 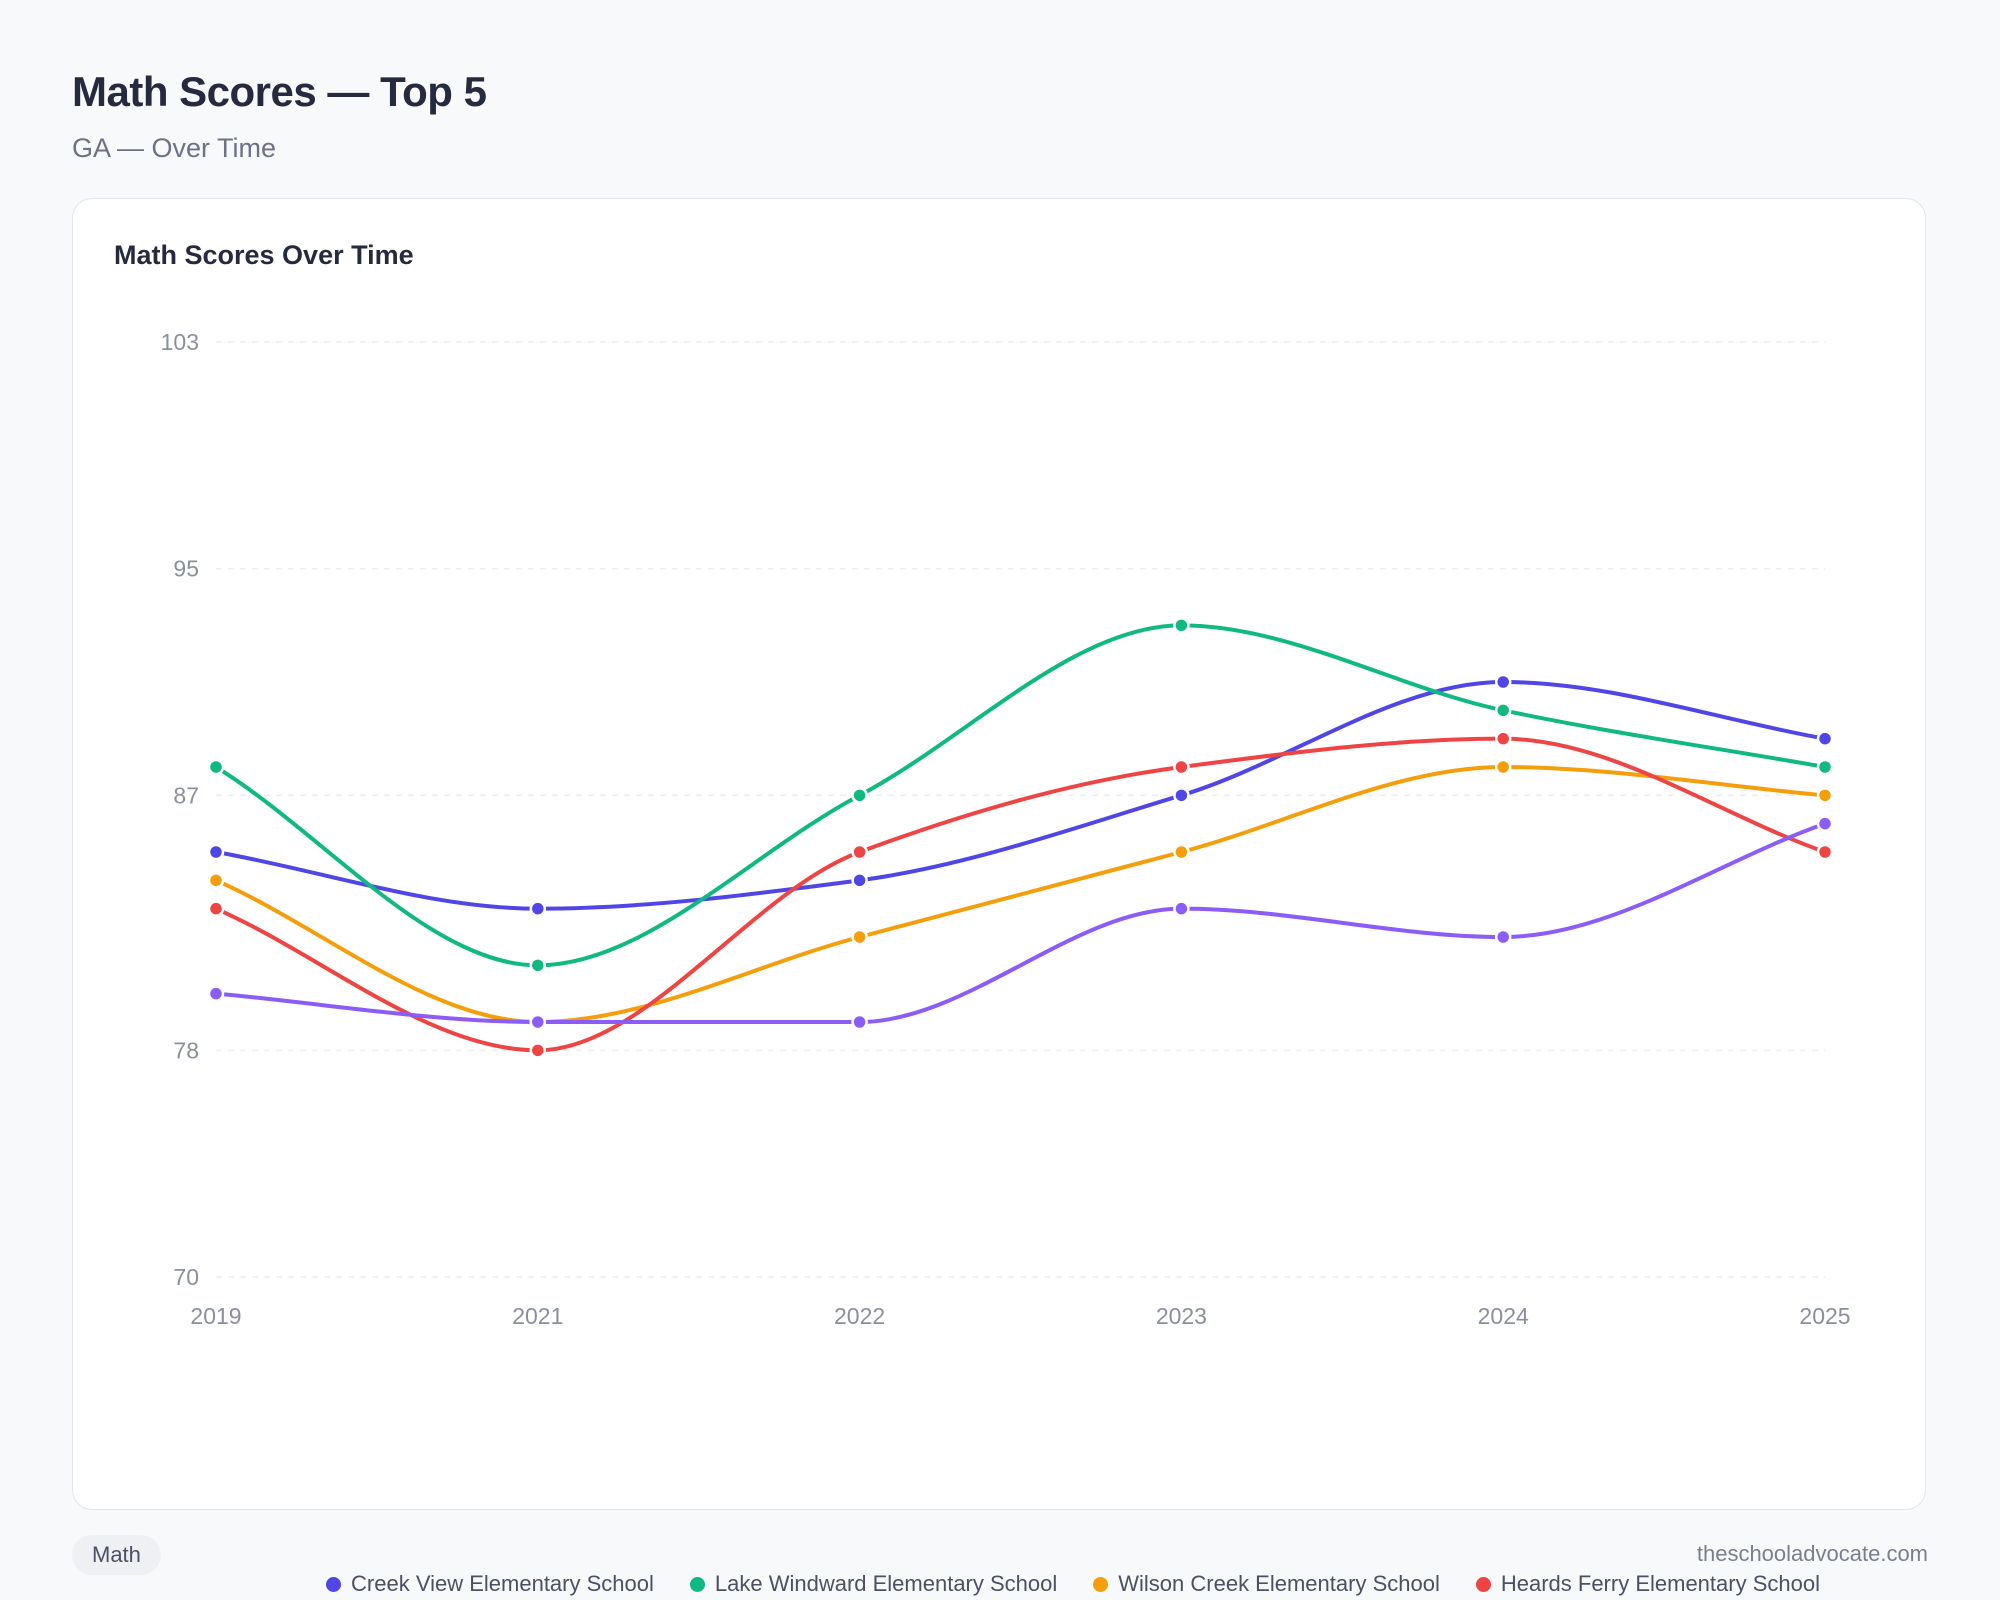 I want to click on x-tick-label: 2024, so click(x=1503, y=1316).